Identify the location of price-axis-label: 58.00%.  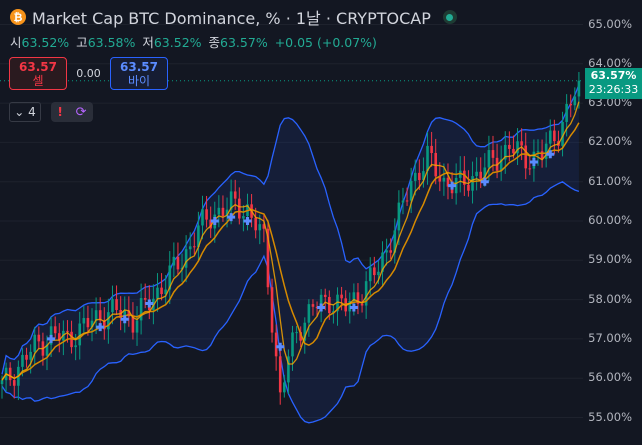
(610, 298).